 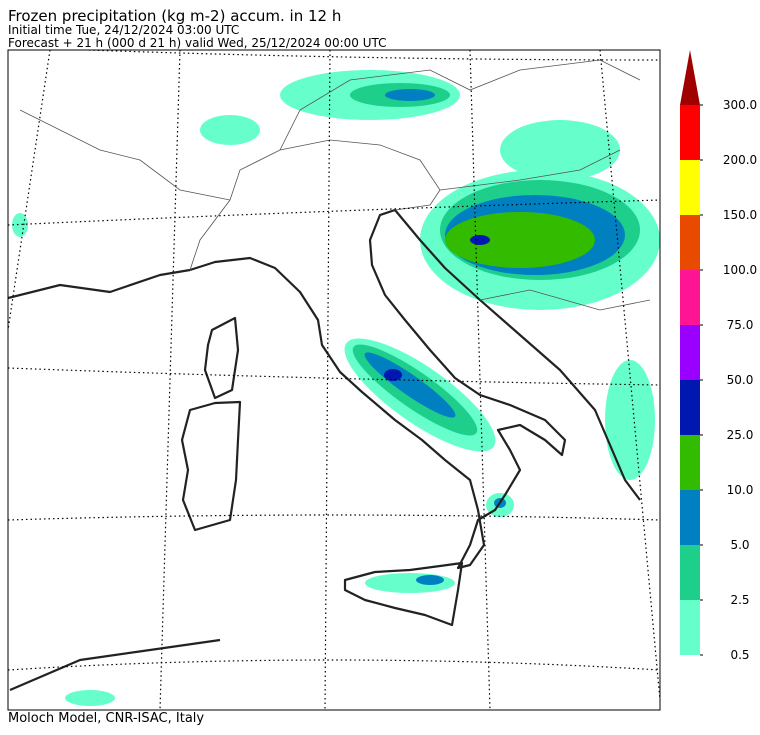 I want to click on footer: Moloch Model, CNR-ISAC, Italy, so click(x=106, y=718).